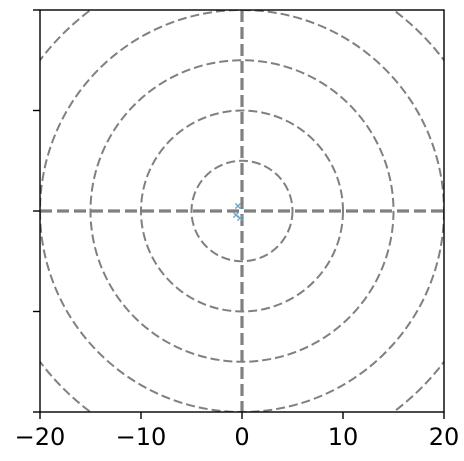 Image resolution: width=464 pixels, height=461 pixels. What do you see at coordinates (141, 437) in the screenshot?
I see `x-tick-label: −10` at bounding box center [141, 437].